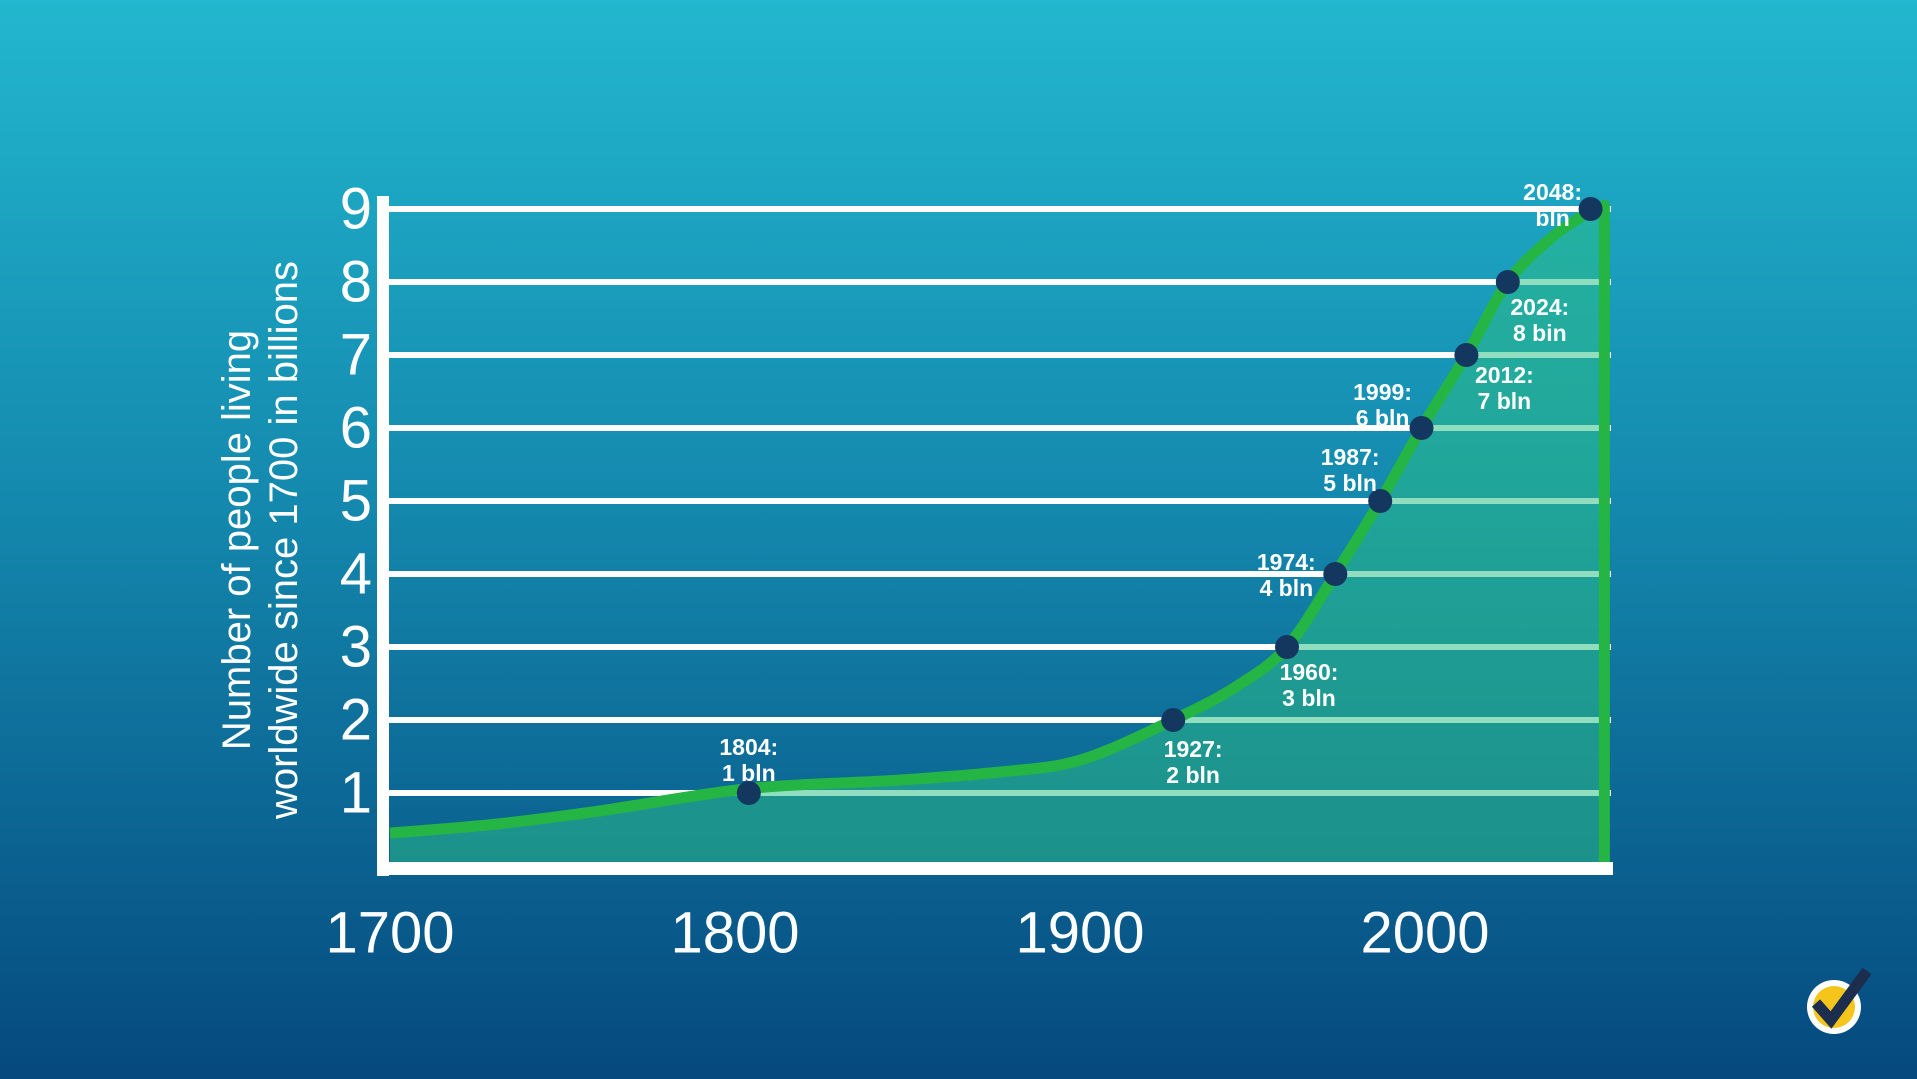  Describe the element at coordinates (1193, 749) in the screenshot. I see `label-year: 1927:` at that location.